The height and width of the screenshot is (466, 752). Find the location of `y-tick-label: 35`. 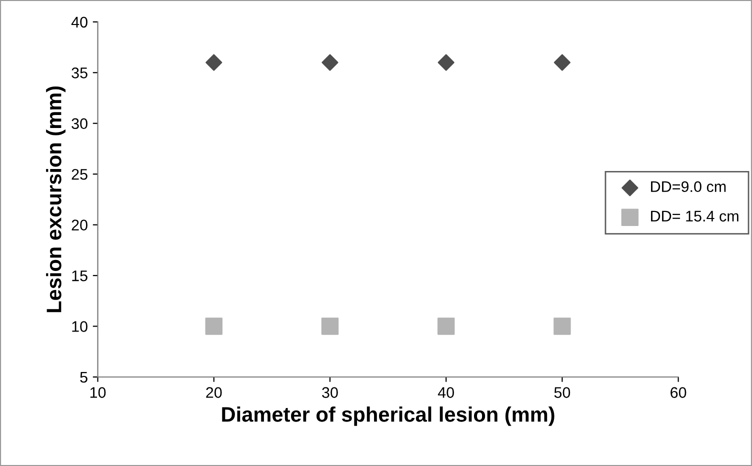

y-tick-label: 35 is located at coordinates (80, 72).